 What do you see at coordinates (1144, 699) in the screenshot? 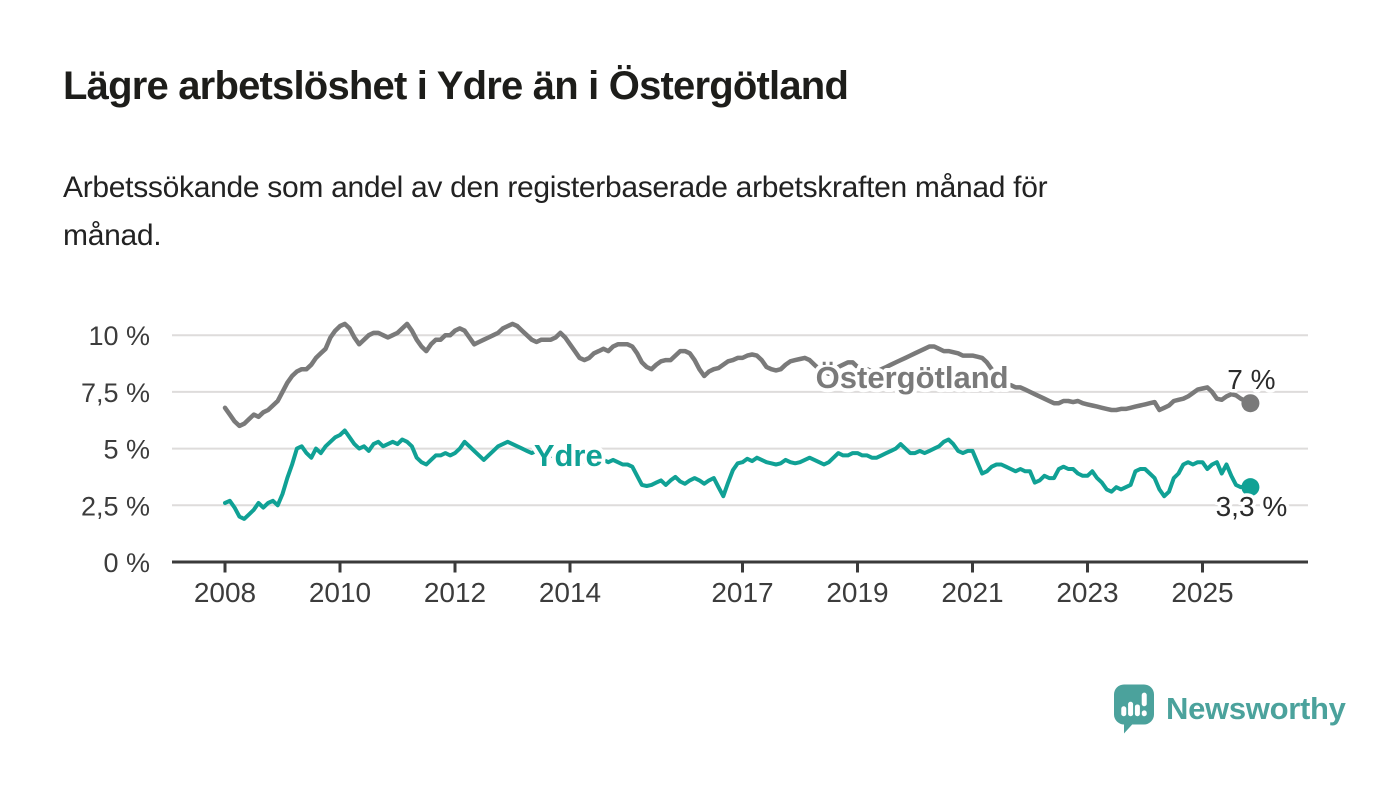
I see `exclamation-stem` at bounding box center [1144, 699].